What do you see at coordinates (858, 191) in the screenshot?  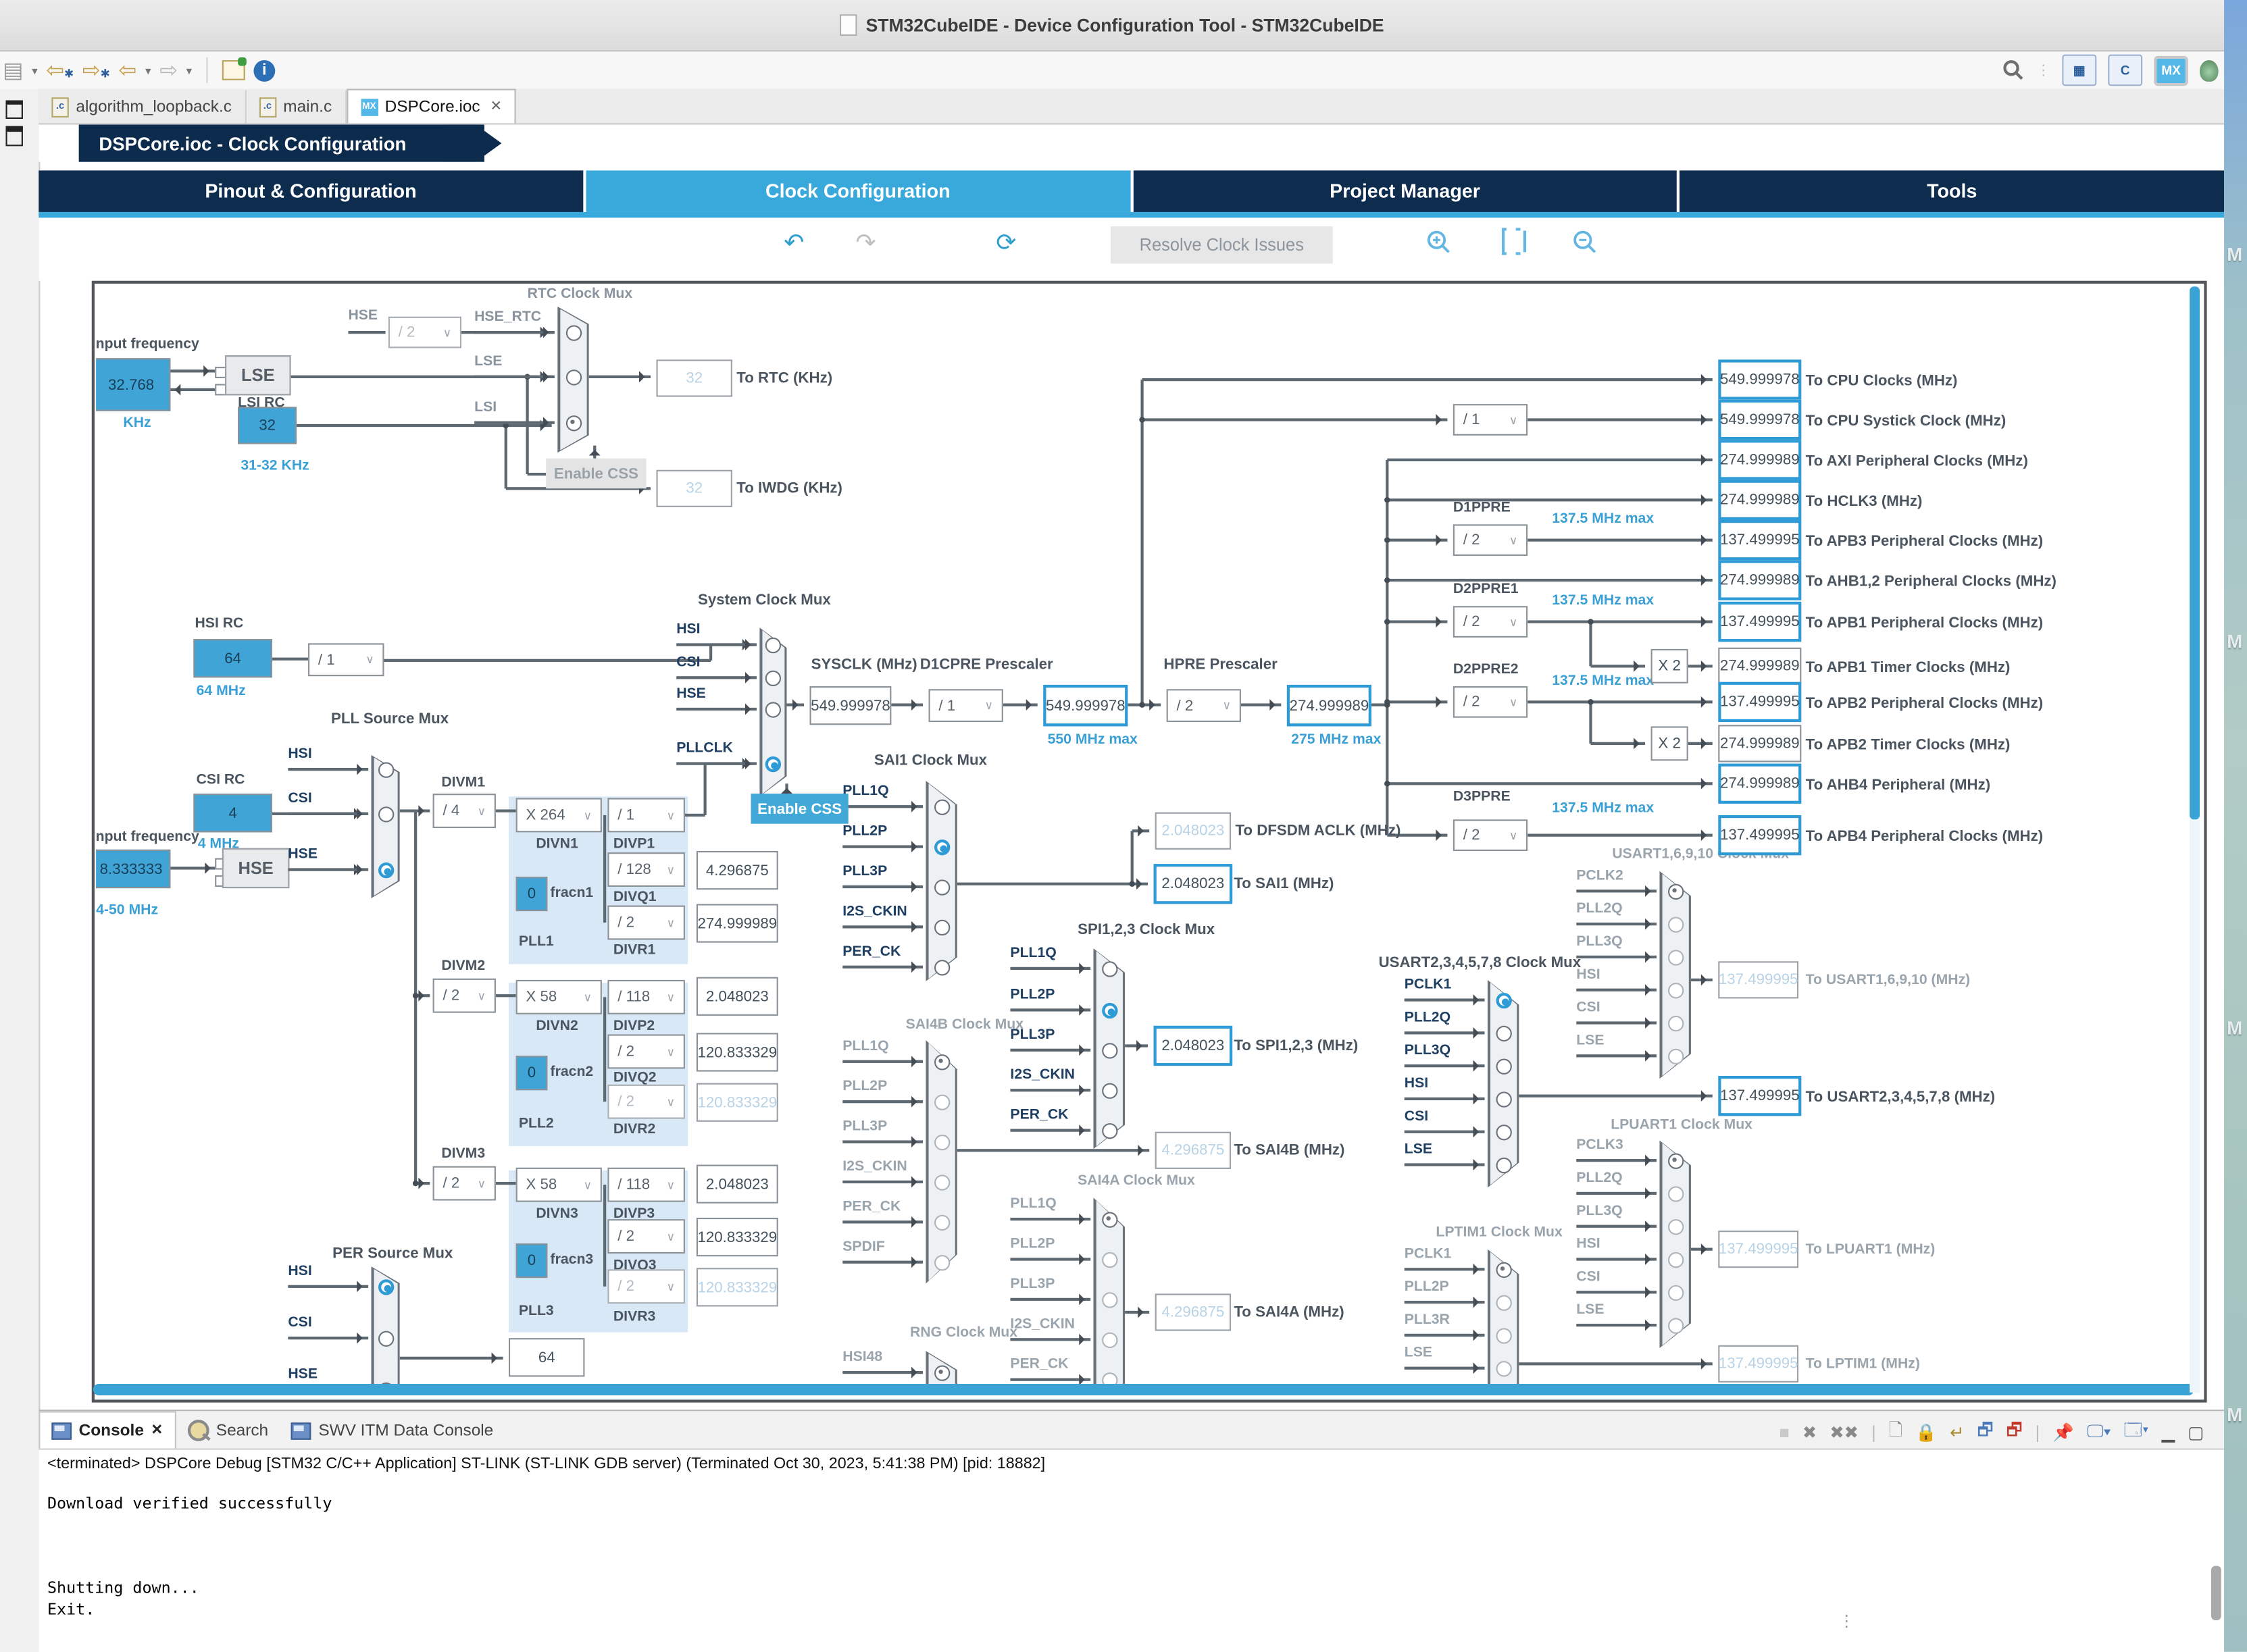 I see `config-tab-clock-configuration: Clock Configuration` at bounding box center [858, 191].